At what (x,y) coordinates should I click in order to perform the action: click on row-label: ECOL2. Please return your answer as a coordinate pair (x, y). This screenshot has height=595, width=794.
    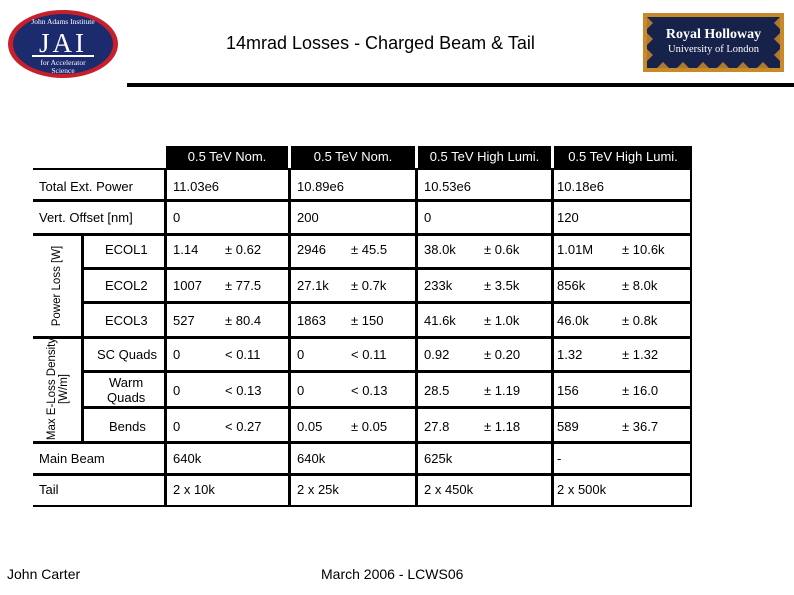
    Looking at the image, I should click on (126, 285).